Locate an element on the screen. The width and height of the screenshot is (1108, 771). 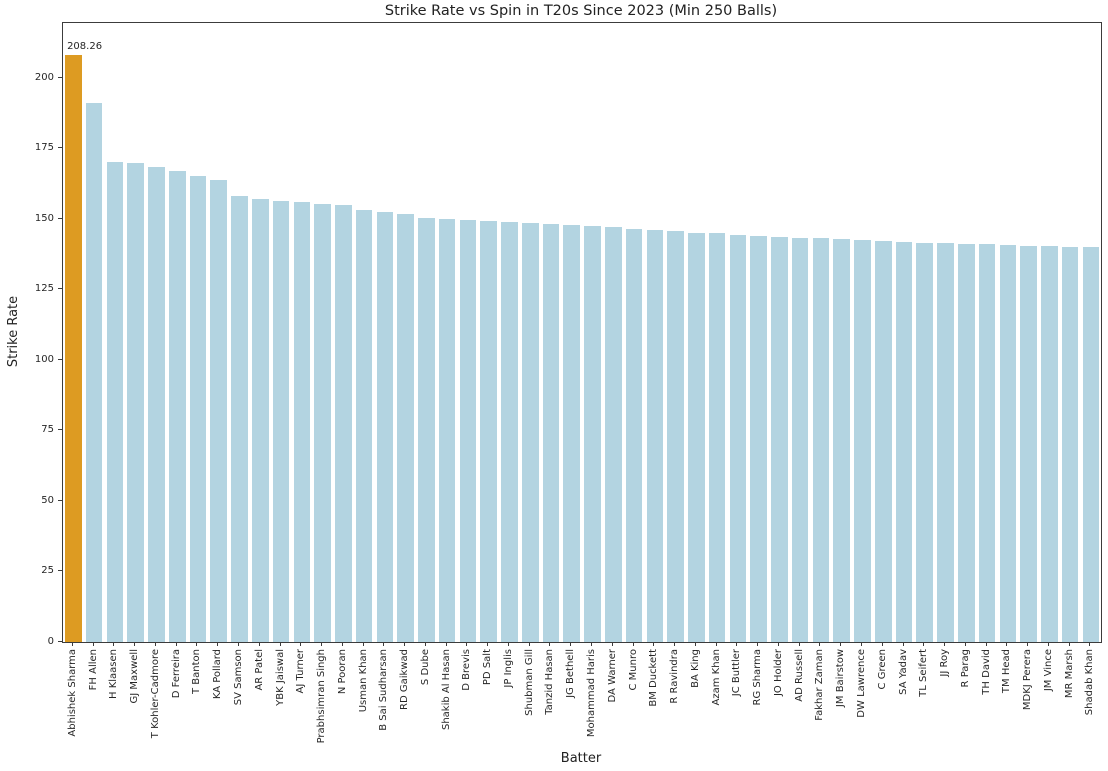
x-tick-label: MDKJ Perera is located at coordinates (1028, 680).